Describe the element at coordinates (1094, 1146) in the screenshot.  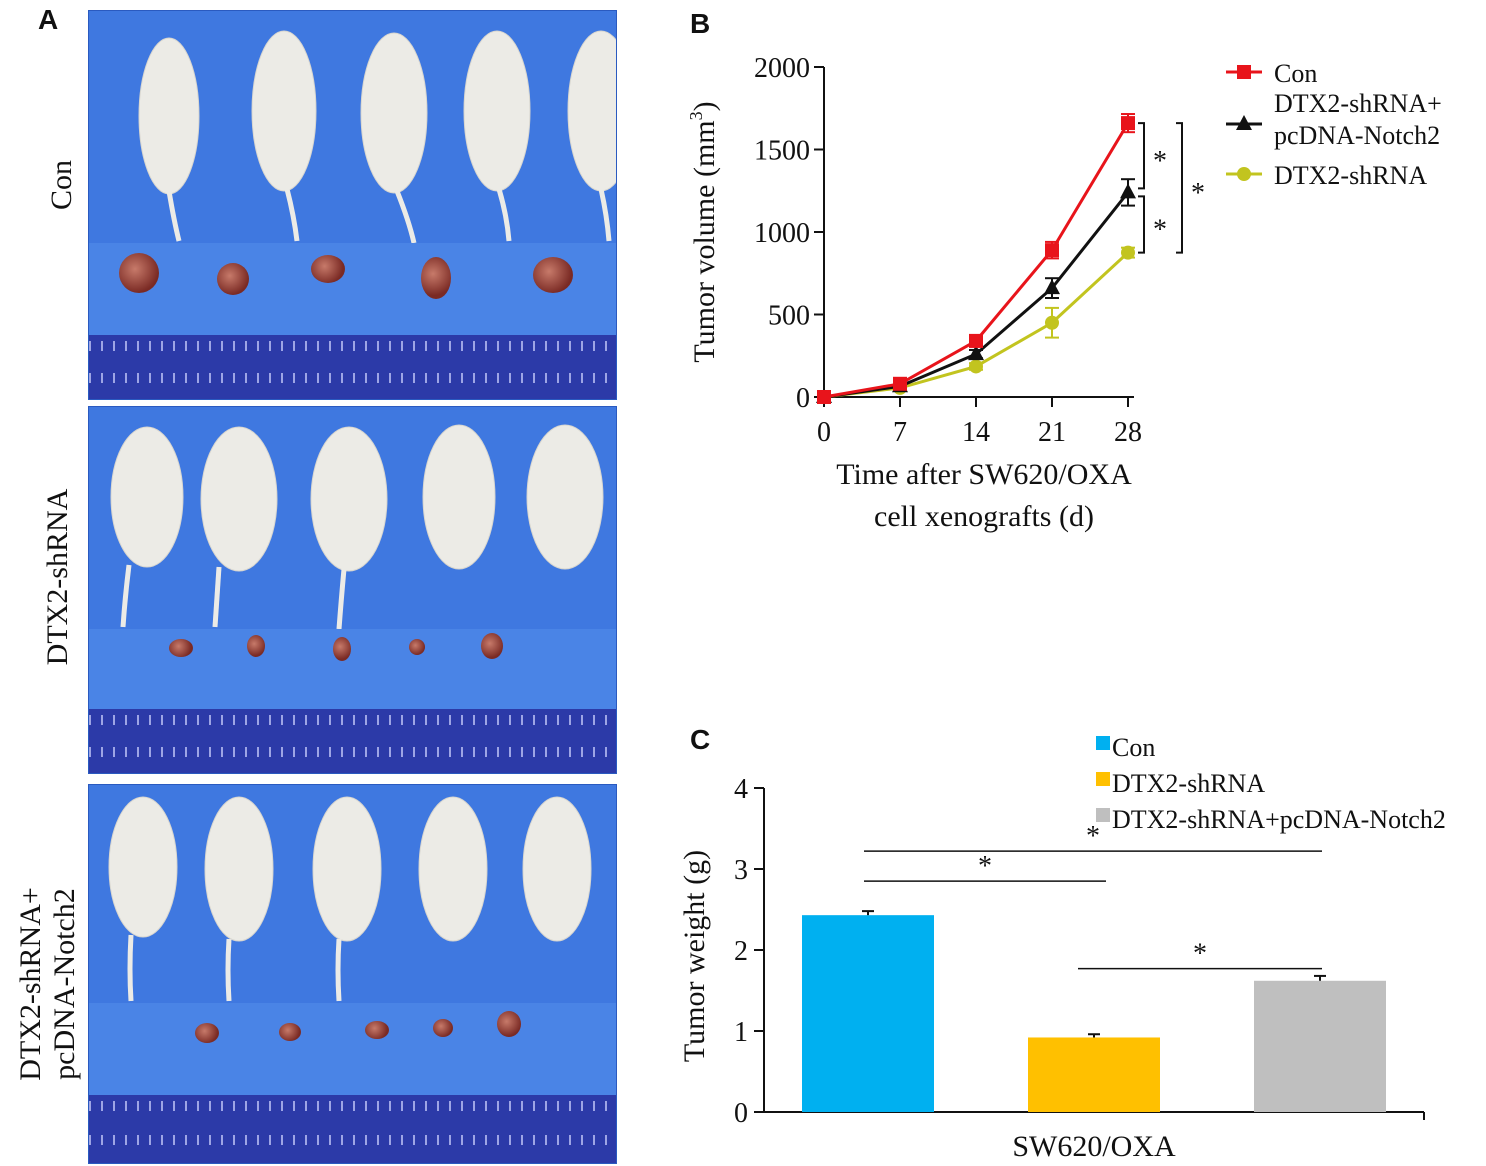
I see `x-axis-label: SW620/OXA` at that location.